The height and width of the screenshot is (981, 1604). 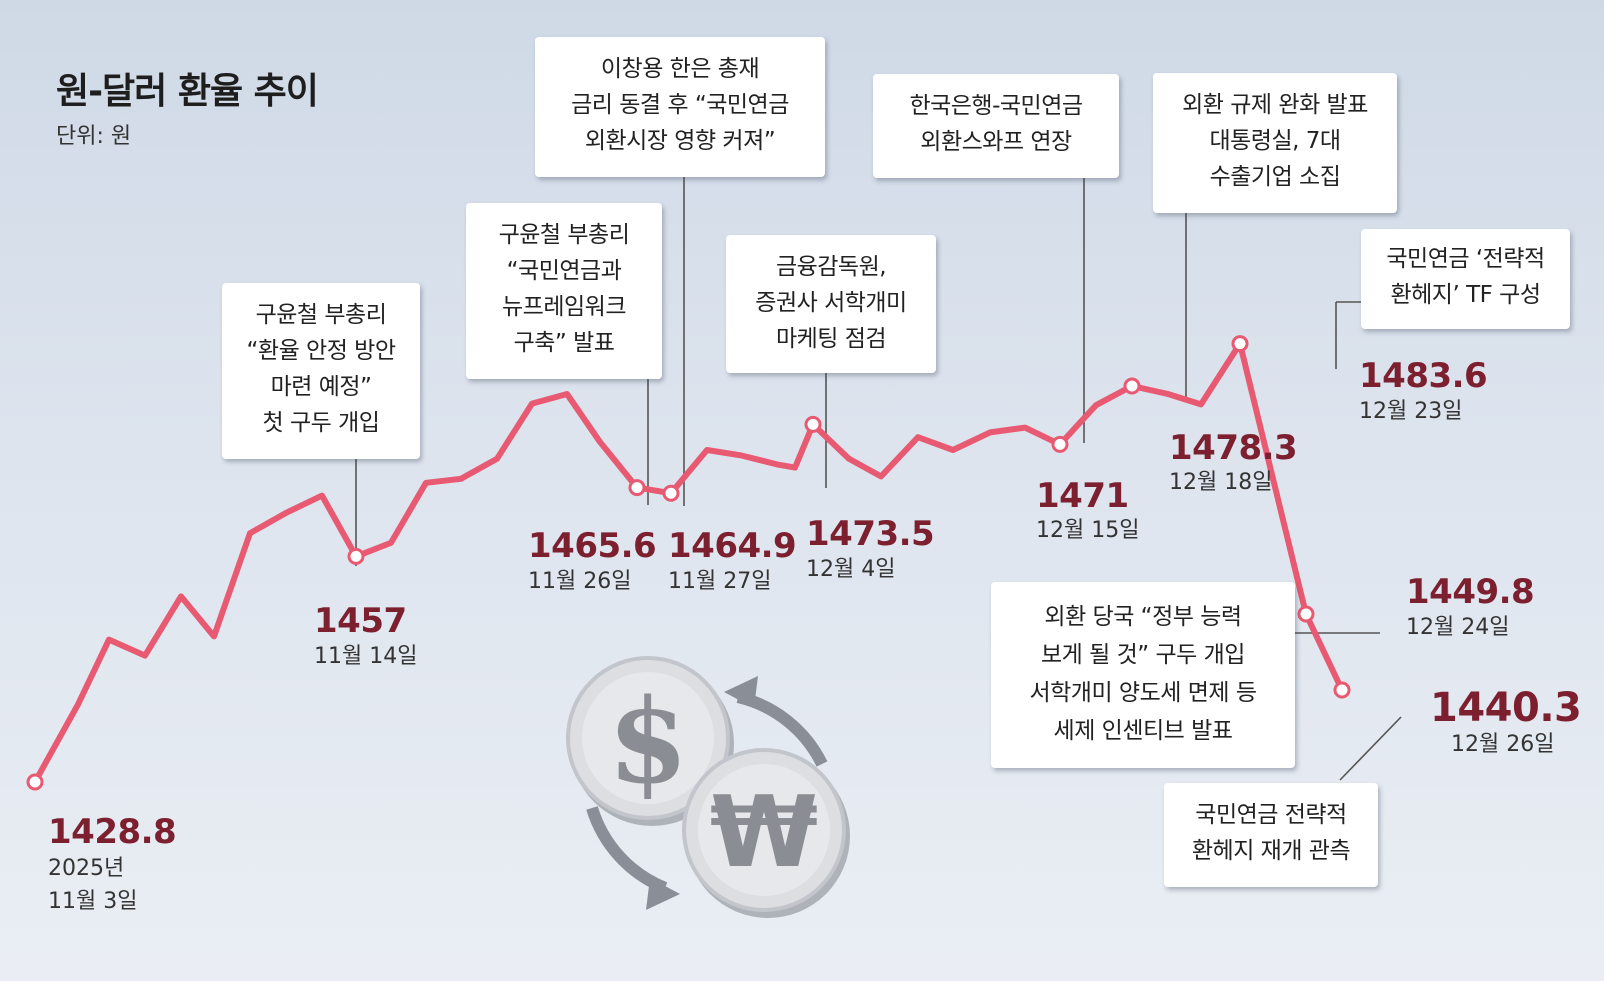 What do you see at coordinates (1221, 482) in the screenshot?
I see `data-label-date: 12월 18일` at bounding box center [1221, 482].